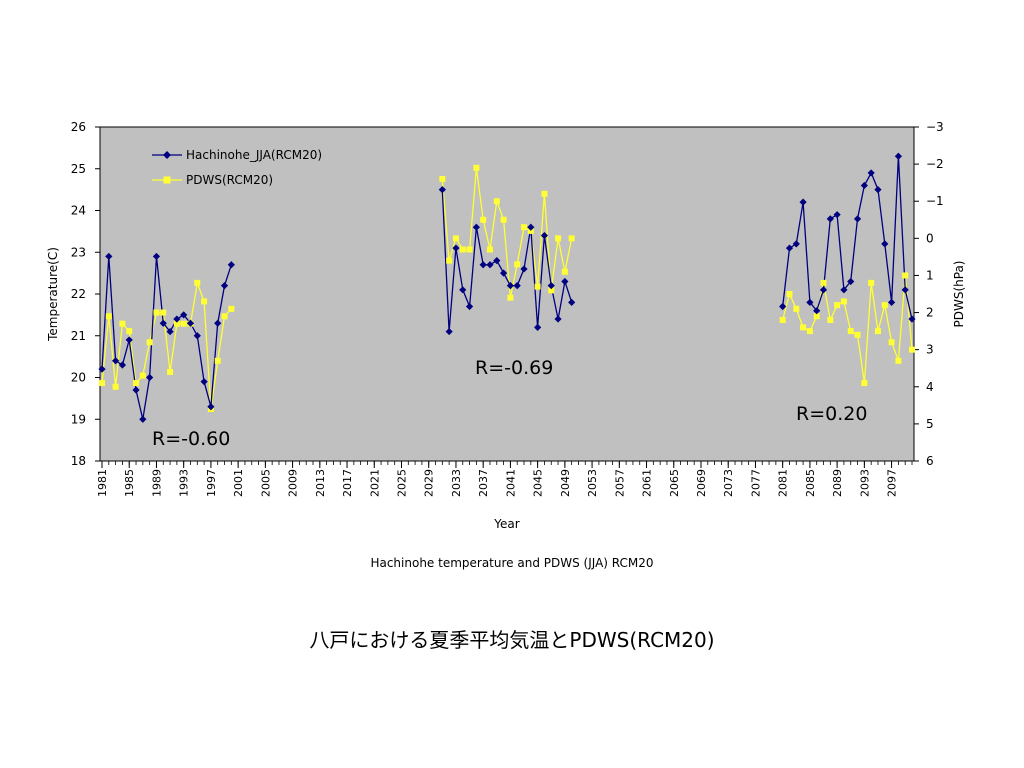 The width and height of the screenshot is (1024, 768). What do you see at coordinates (510, 483) in the screenshot?
I see `x-tick-label: 2041` at bounding box center [510, 483].